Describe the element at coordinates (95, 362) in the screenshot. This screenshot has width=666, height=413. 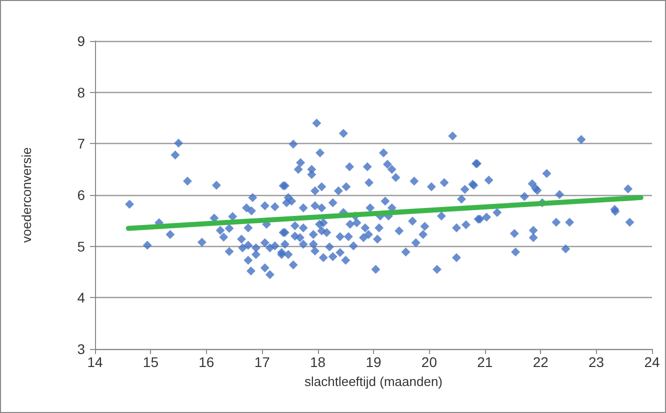
I see `x-tick-label: 14` at that location.